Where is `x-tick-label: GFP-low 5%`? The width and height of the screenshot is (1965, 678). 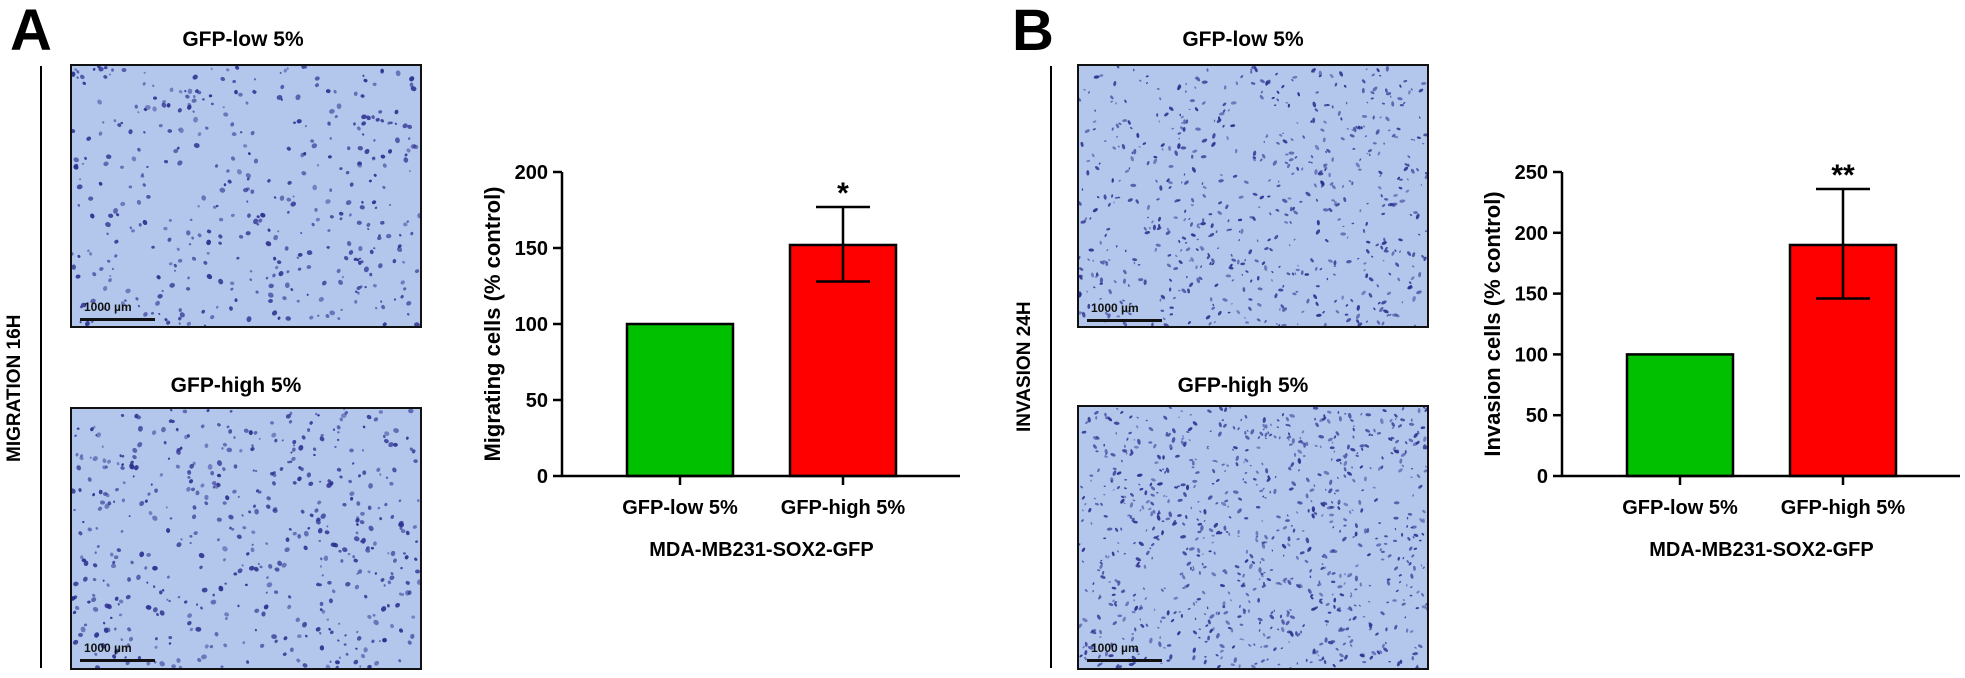 x-tick-label: GFP-low 5% is located at coordinates (1680, 508).